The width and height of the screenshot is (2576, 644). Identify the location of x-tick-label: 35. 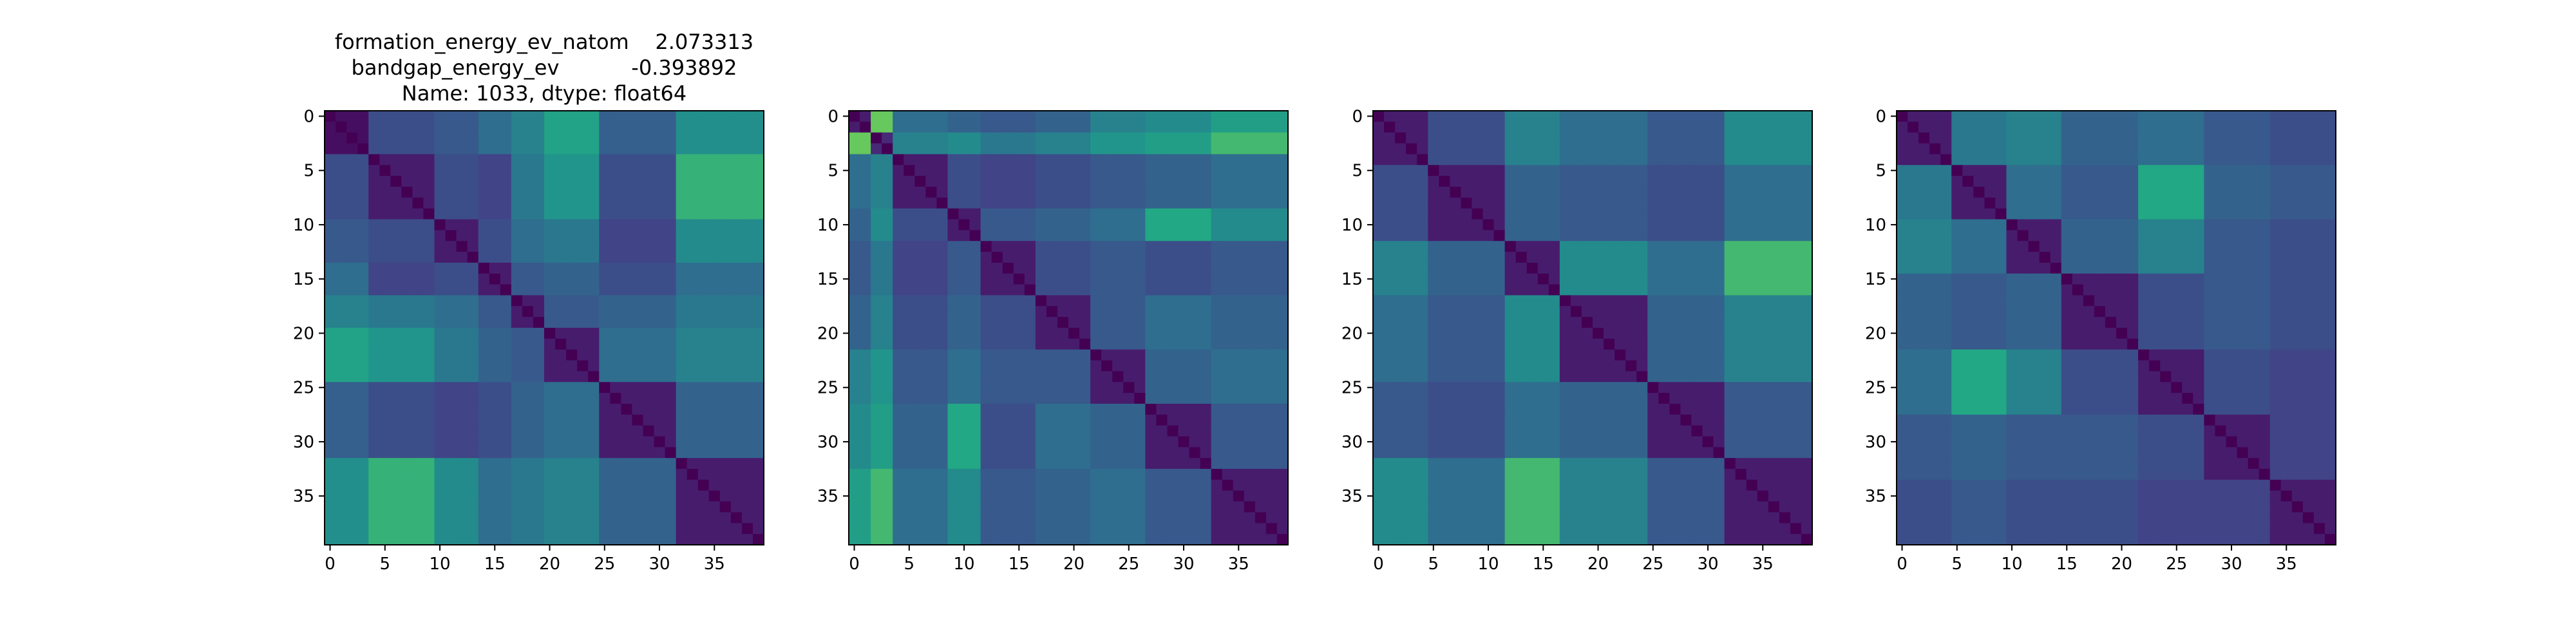
(1238, 564).